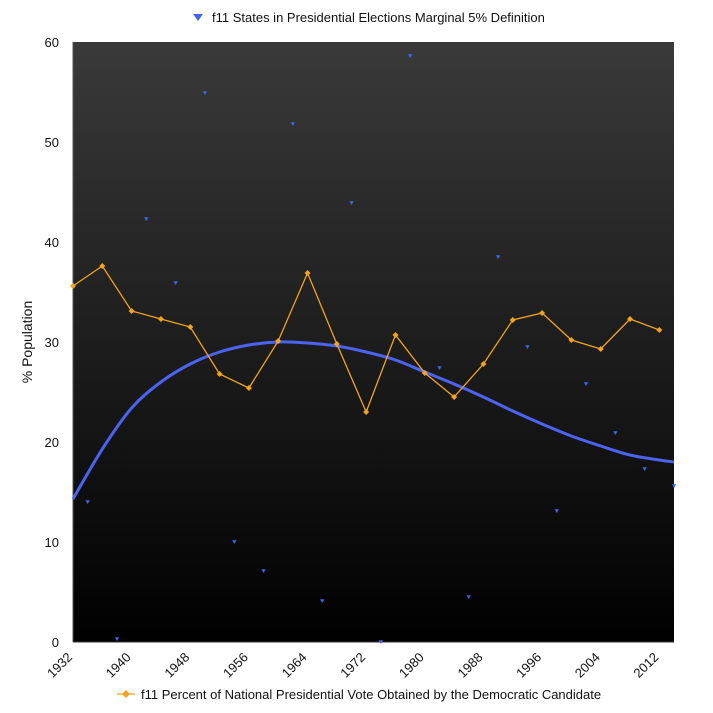 The image size is (713, 713). I want to click on x-tick-label: 1972, so click(352, 665).